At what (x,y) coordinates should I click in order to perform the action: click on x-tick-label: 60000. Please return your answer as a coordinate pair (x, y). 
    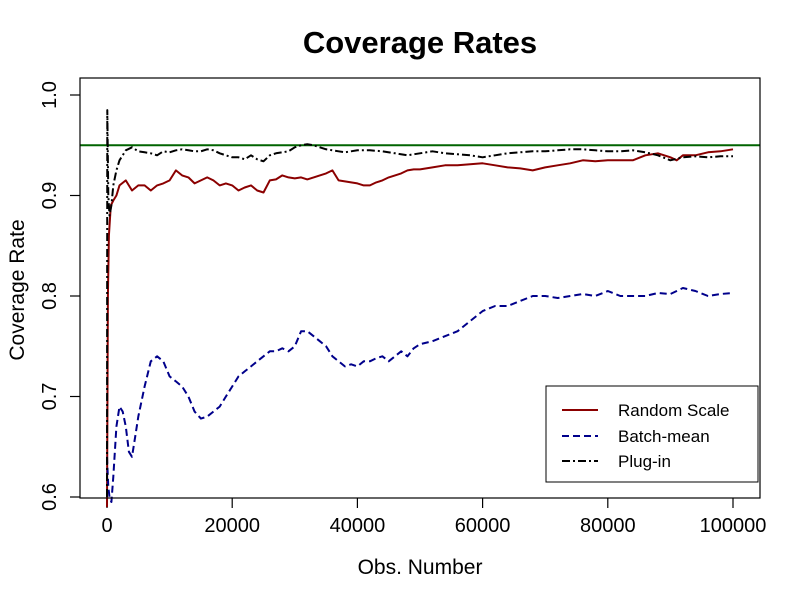
    Looking at the image, I should click on (483, 526).